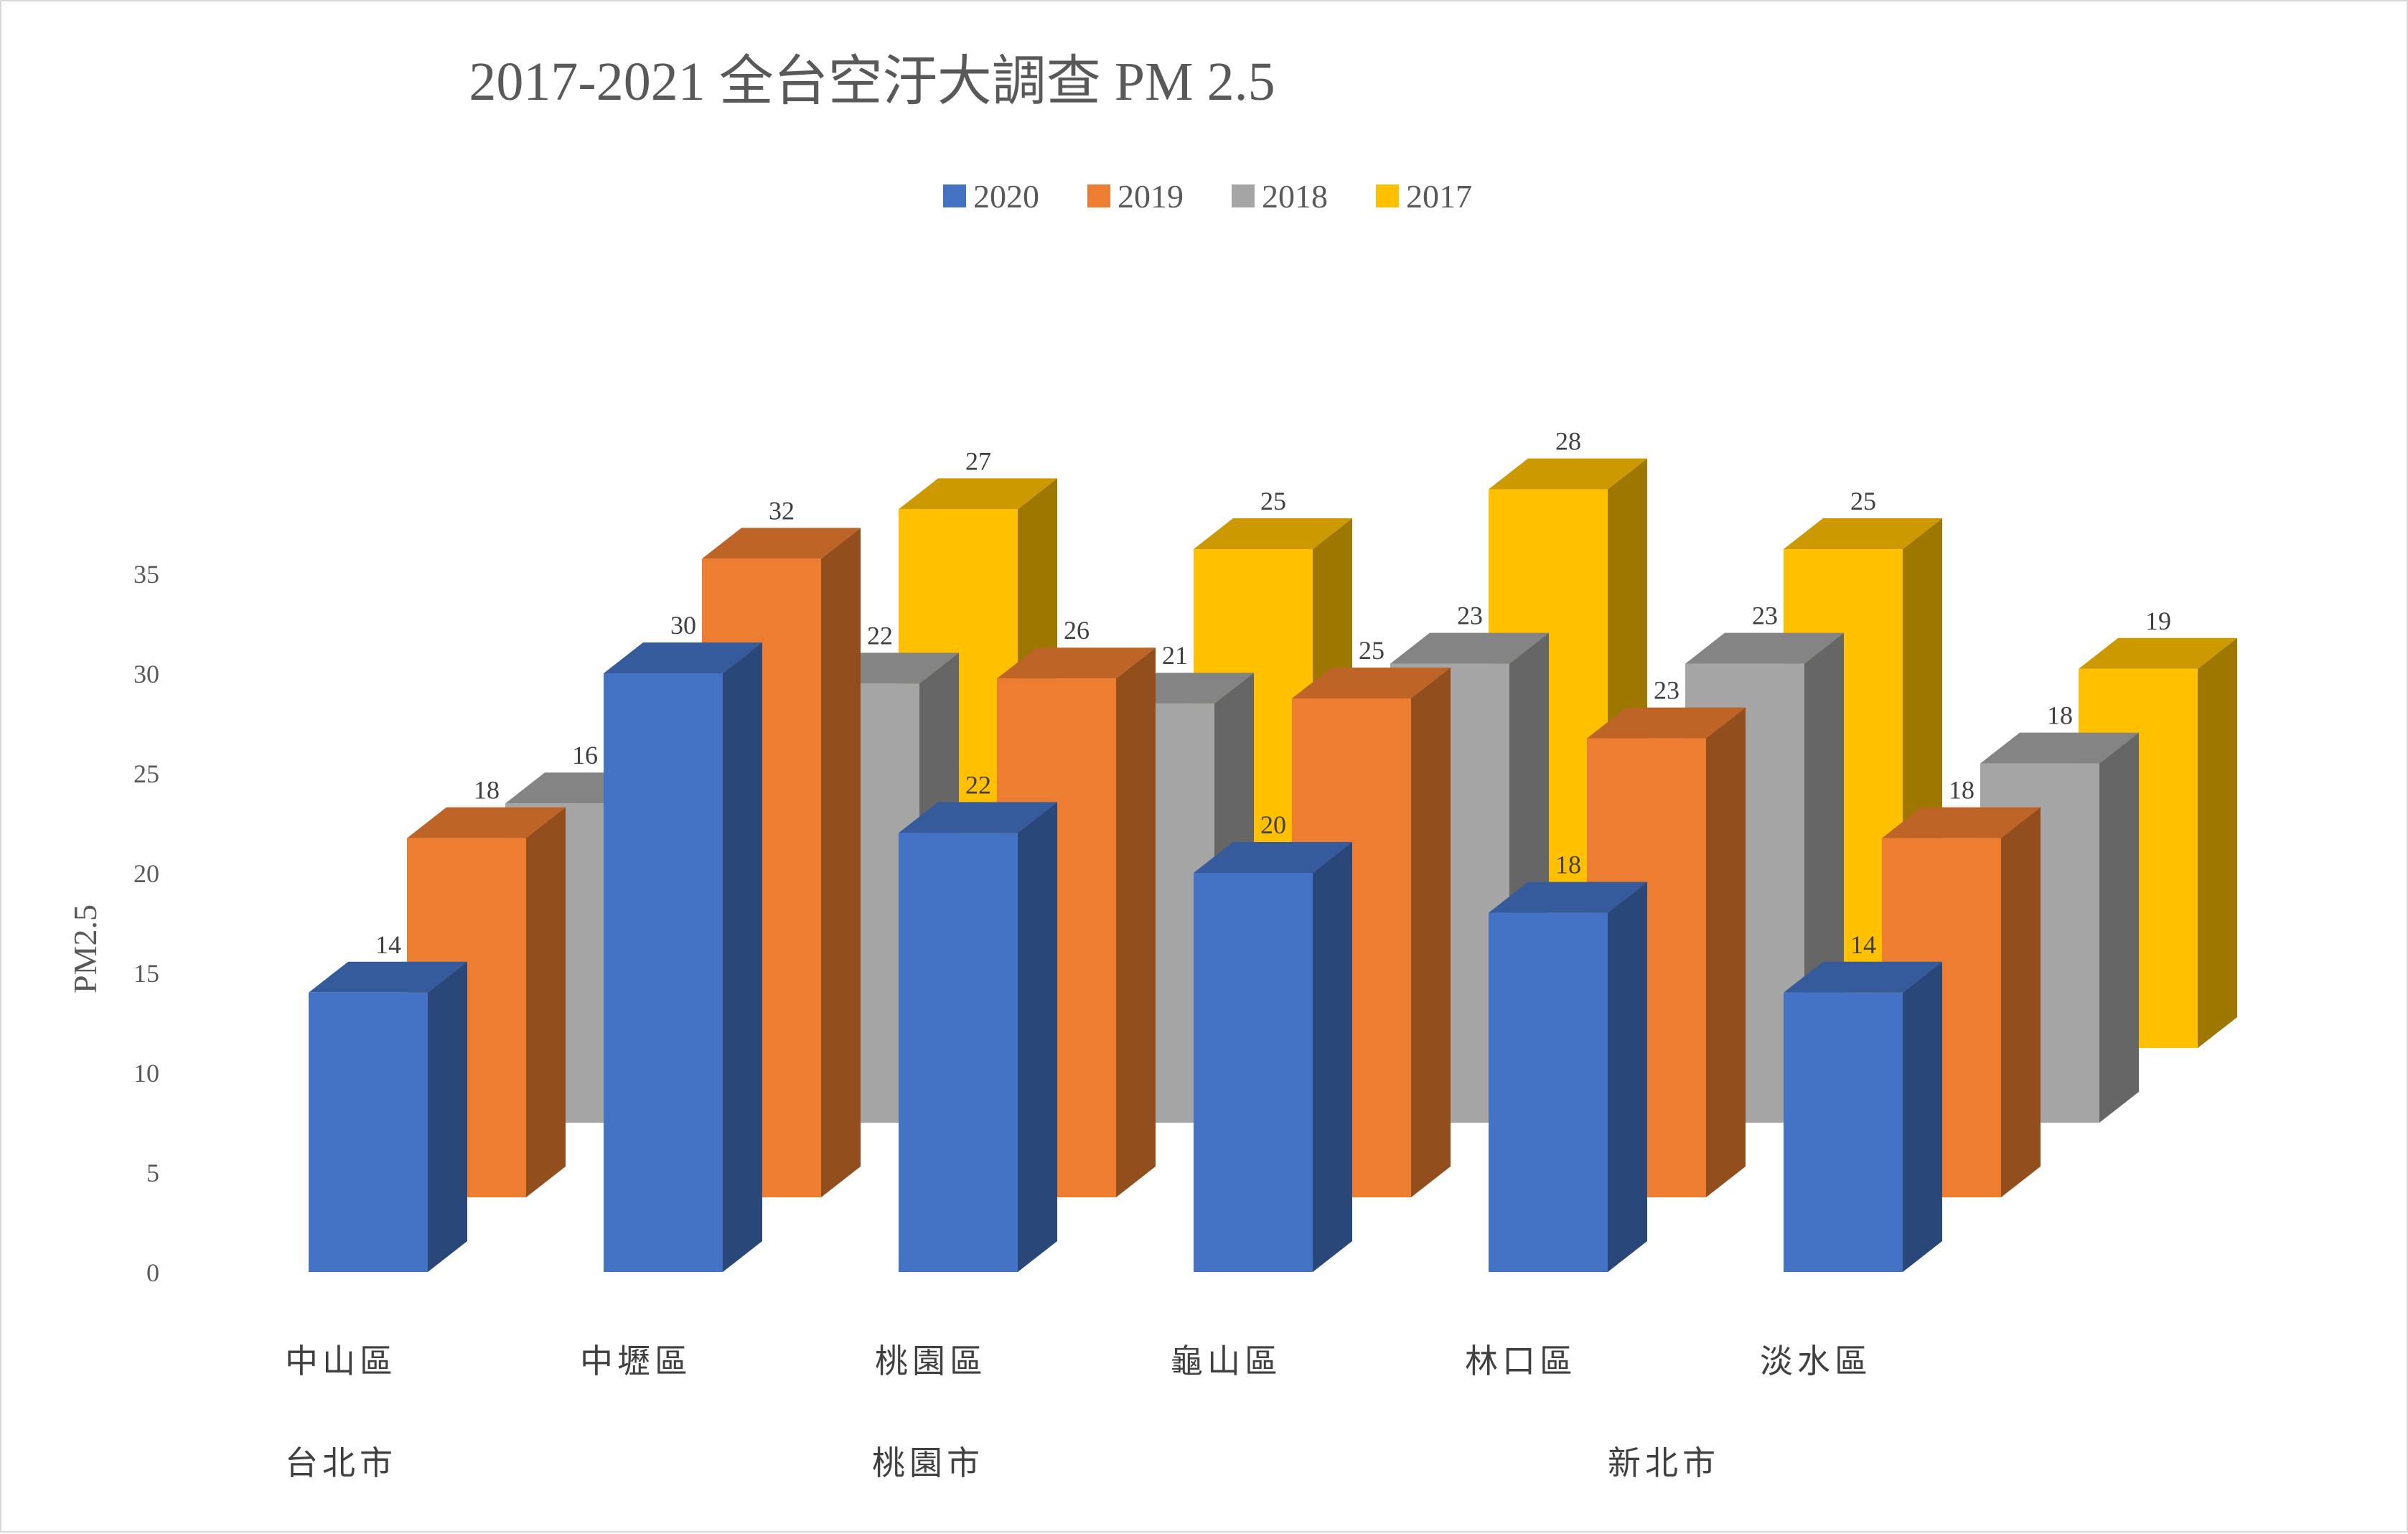 The width and height of the screenshot is (2408, 1534). Describe the element at coordinates (1175, 655) in the screenshot. I see `data-label: 21` at that location.